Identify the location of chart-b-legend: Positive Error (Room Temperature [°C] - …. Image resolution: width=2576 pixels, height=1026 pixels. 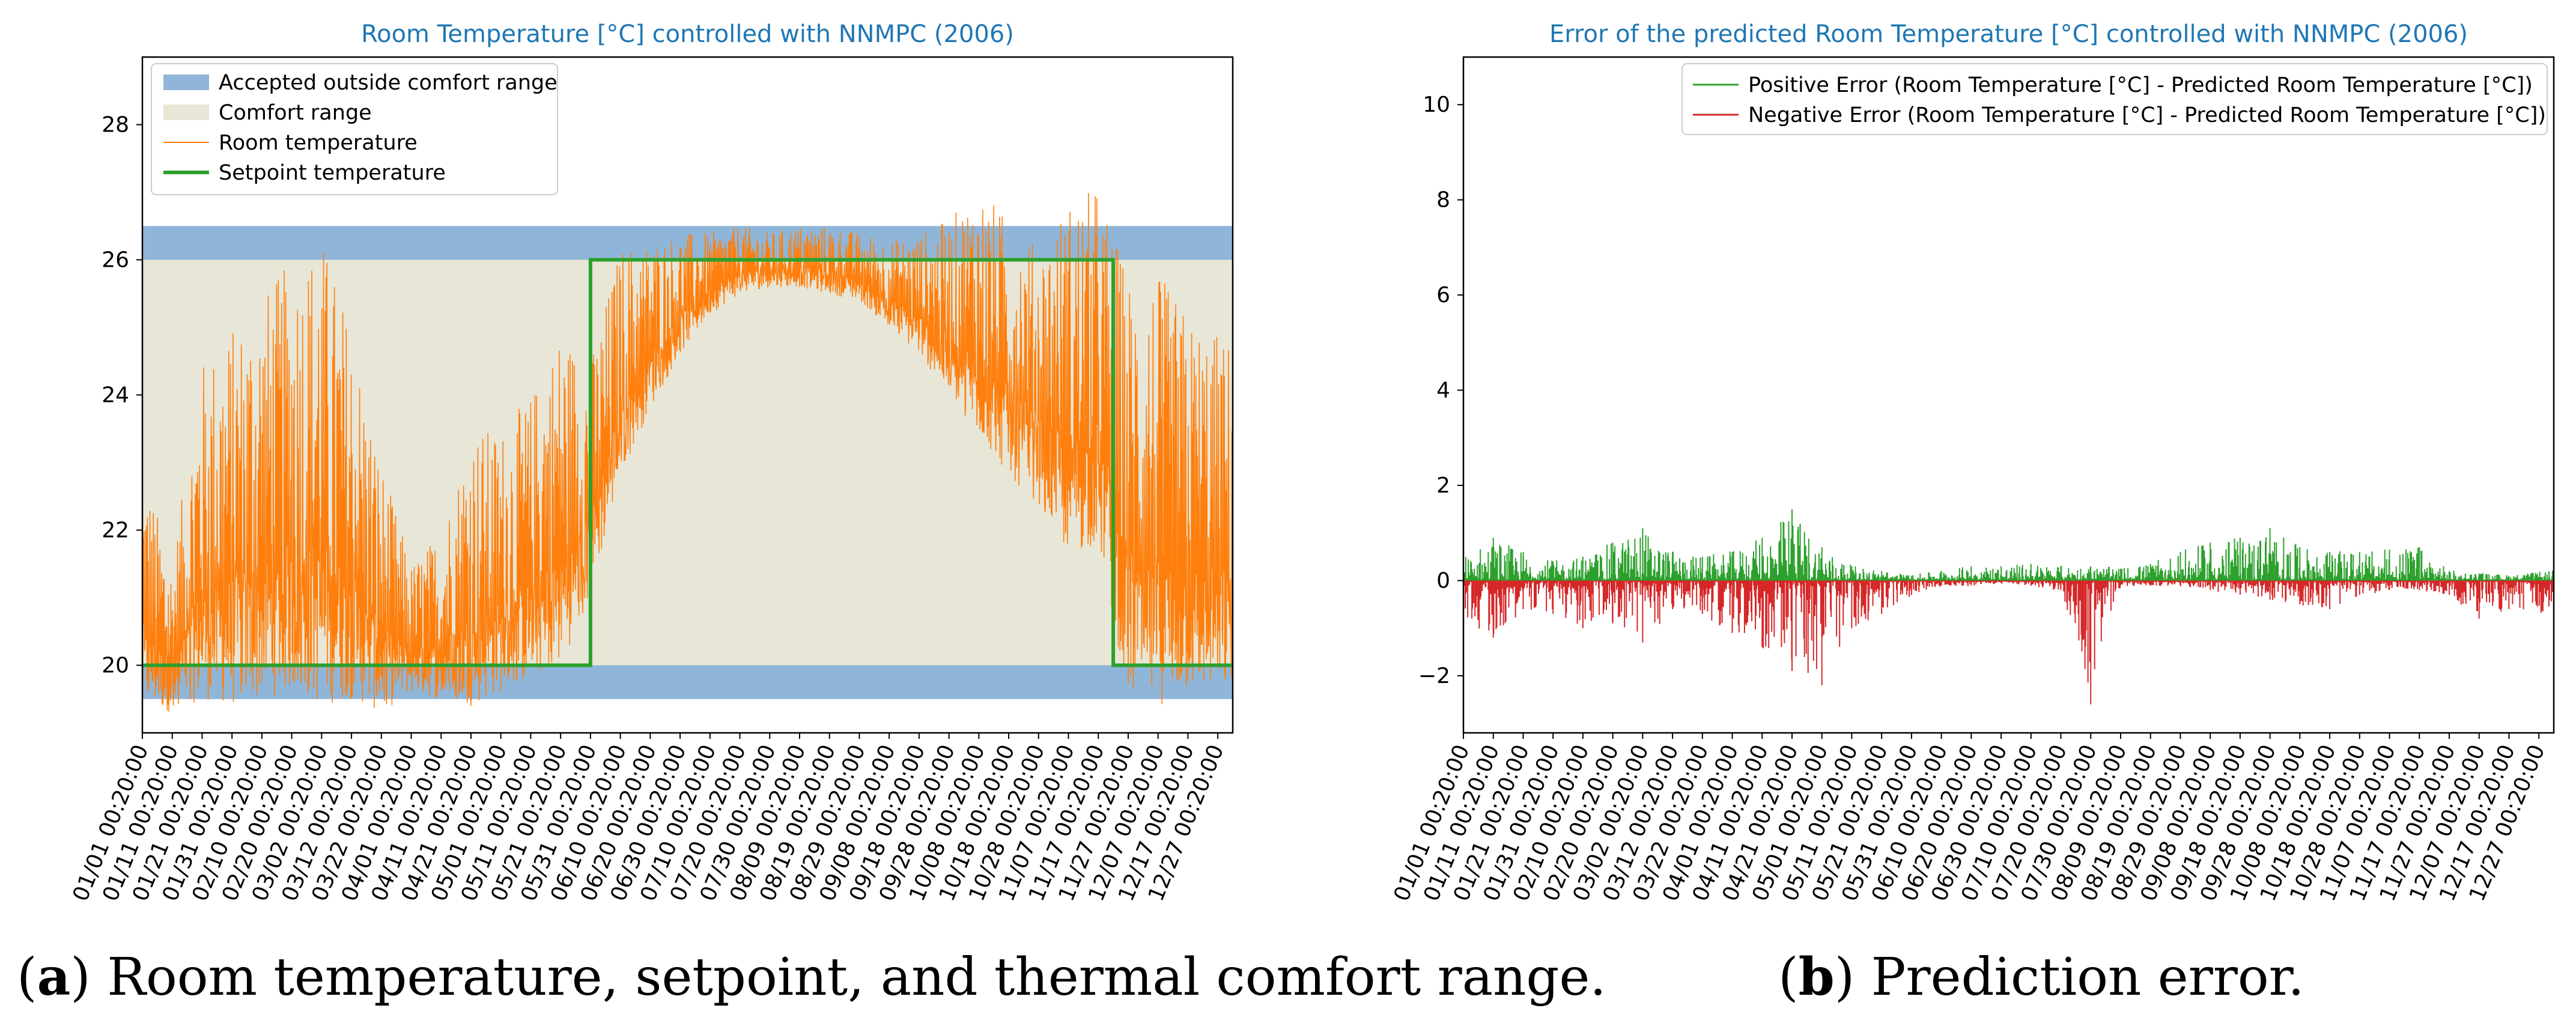
(2114, 99).